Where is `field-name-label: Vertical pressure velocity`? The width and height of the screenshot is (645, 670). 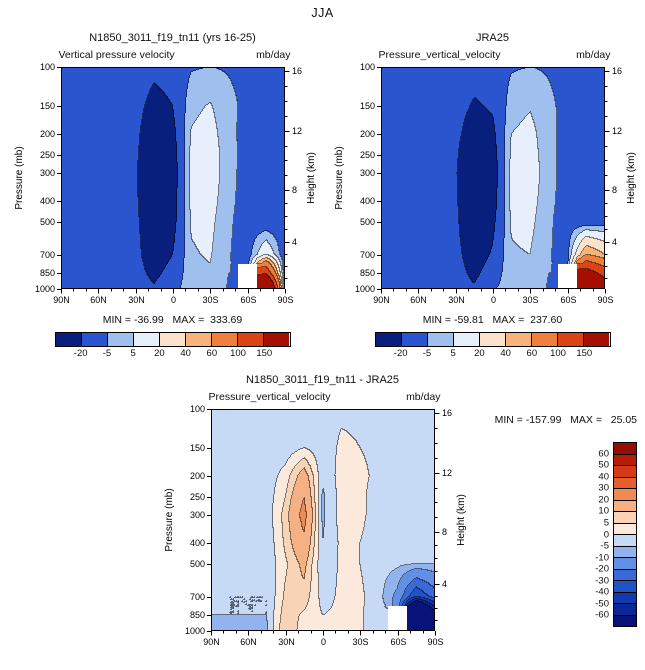
field-name-label: Vertical pressure velocity is located at coordinates (116, 55).